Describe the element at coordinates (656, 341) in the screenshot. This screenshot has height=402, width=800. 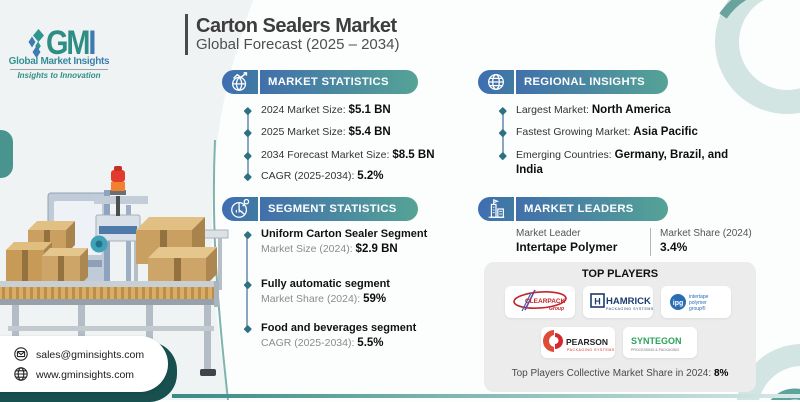
I see `svg-text: SYNTEGON` at that location.